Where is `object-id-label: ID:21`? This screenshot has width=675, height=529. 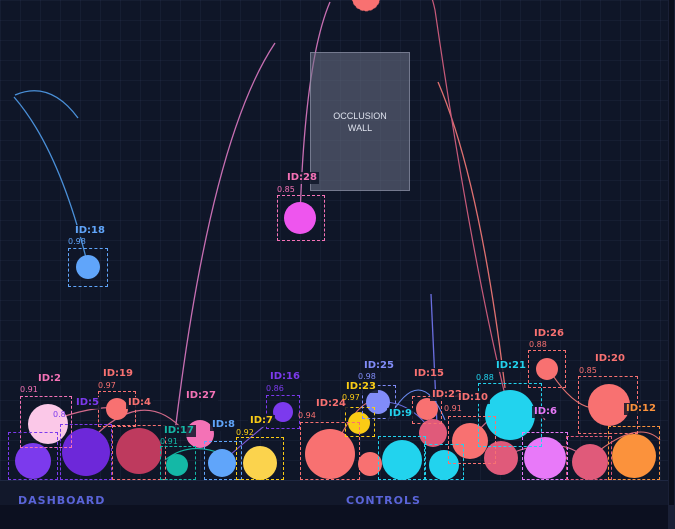 object-id-label: ID:21 is located at coordinates (511, 366).